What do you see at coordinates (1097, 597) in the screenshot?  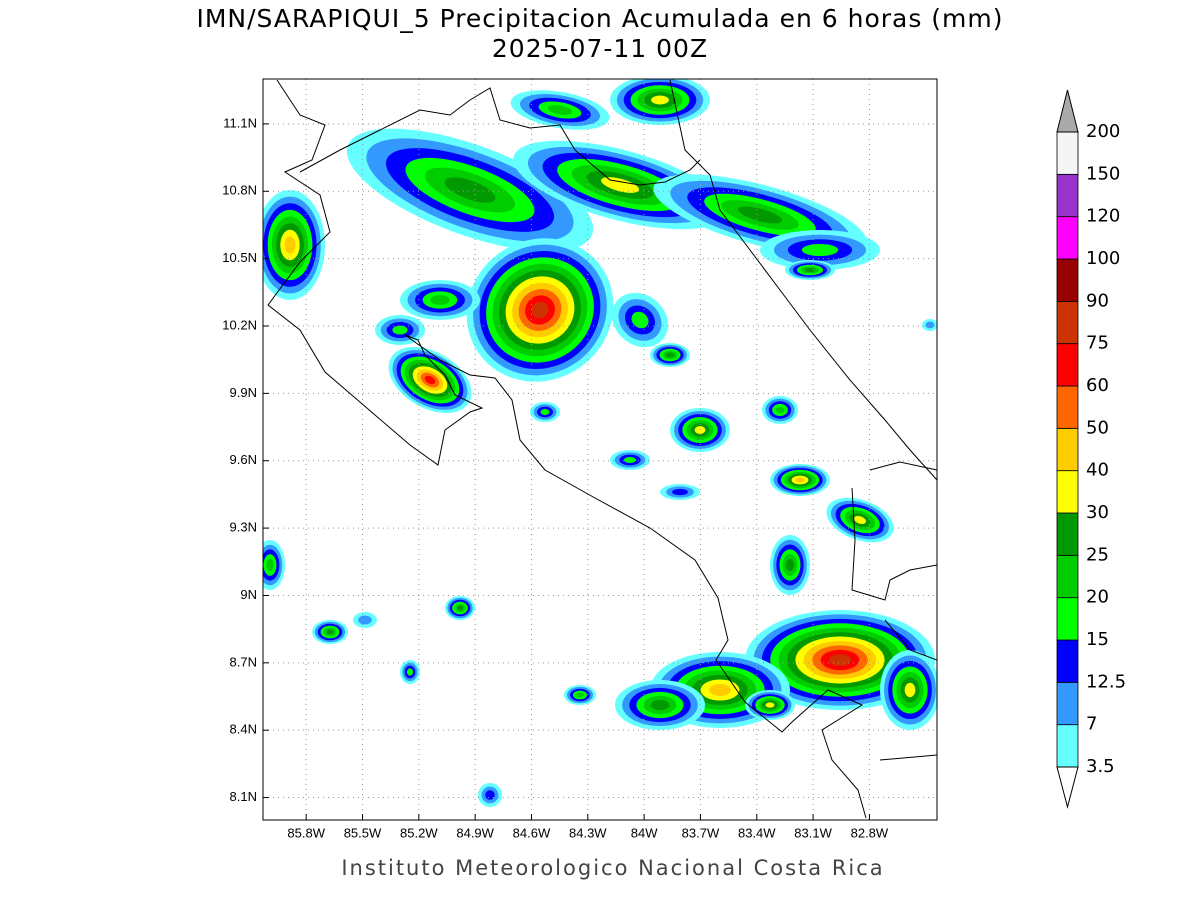 I see `colorbar-label: 20` at bounding box center [1097, 597].